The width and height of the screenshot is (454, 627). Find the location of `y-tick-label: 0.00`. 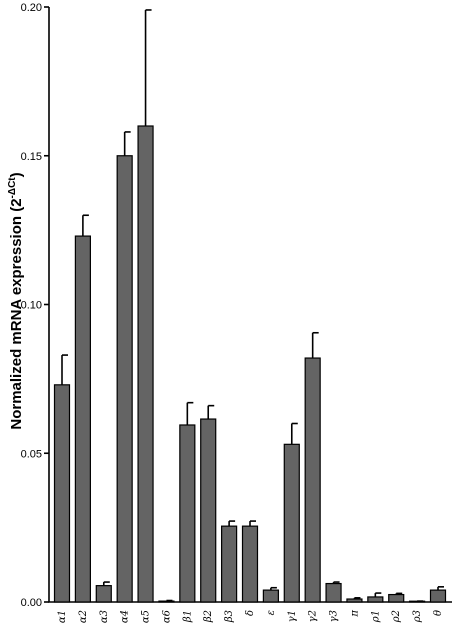

y-tick-label: 0.00 is located at coordinates (31, 603).